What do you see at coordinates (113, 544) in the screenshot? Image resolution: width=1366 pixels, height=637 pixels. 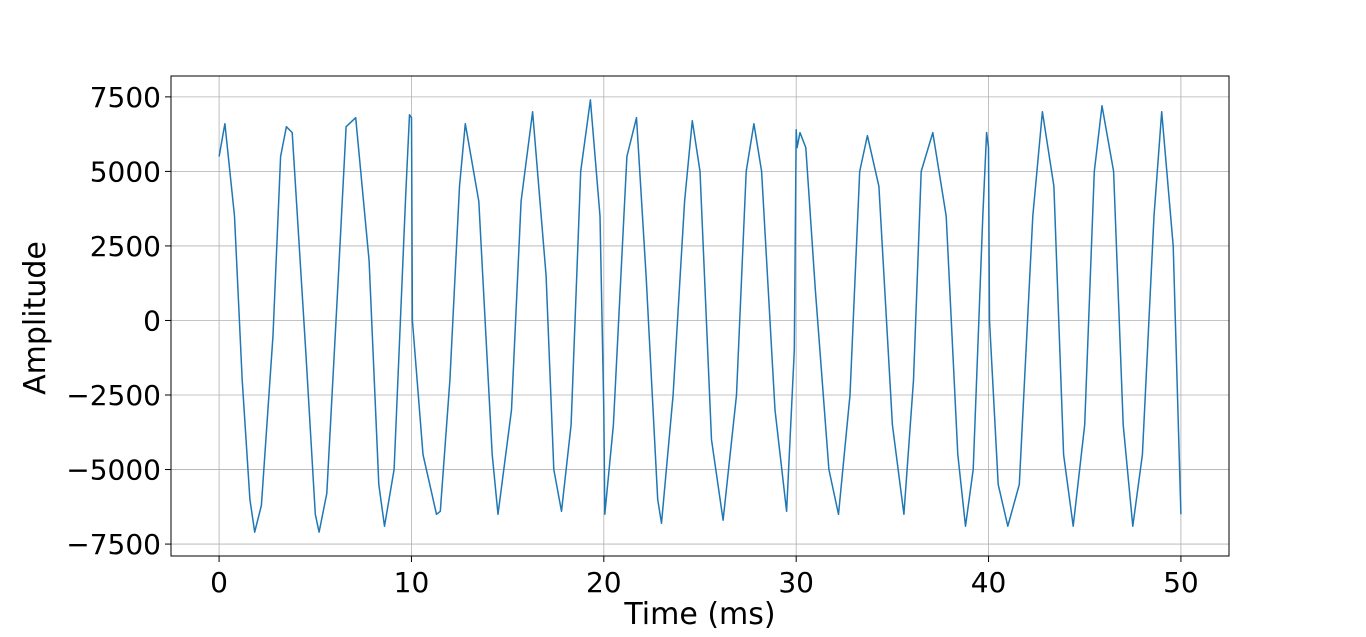 I see `y-tick-label: −7500` at bounding box center [113, 544].